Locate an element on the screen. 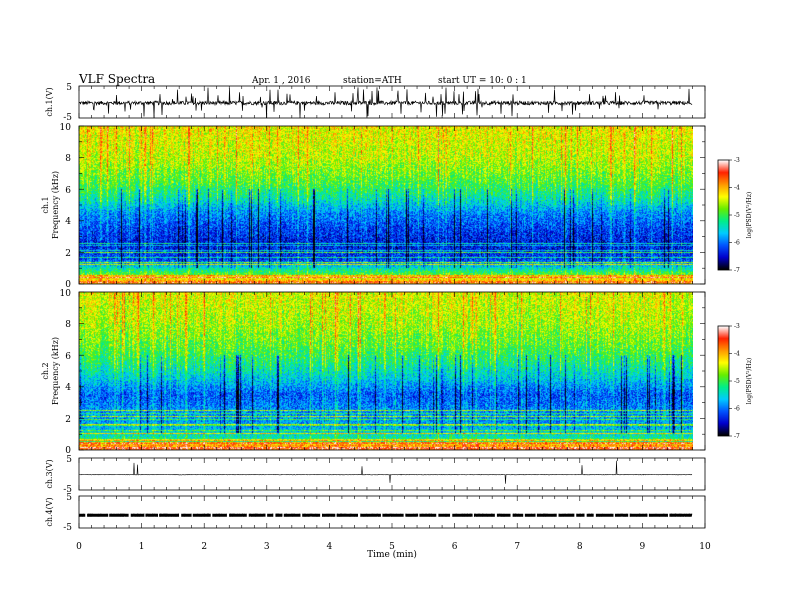 This screenshot has width=792, height=612. ch2-channel-label: ch.2 is located at coordinates (45, 370).